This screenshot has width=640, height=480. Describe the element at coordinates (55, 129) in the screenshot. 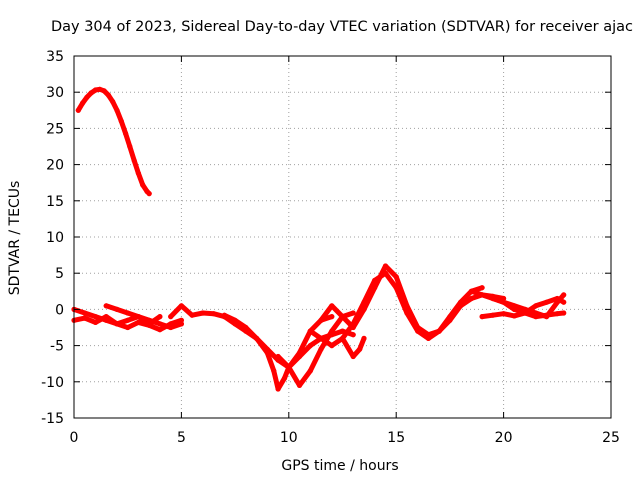

I see `y-tick-label: 25` at that location.